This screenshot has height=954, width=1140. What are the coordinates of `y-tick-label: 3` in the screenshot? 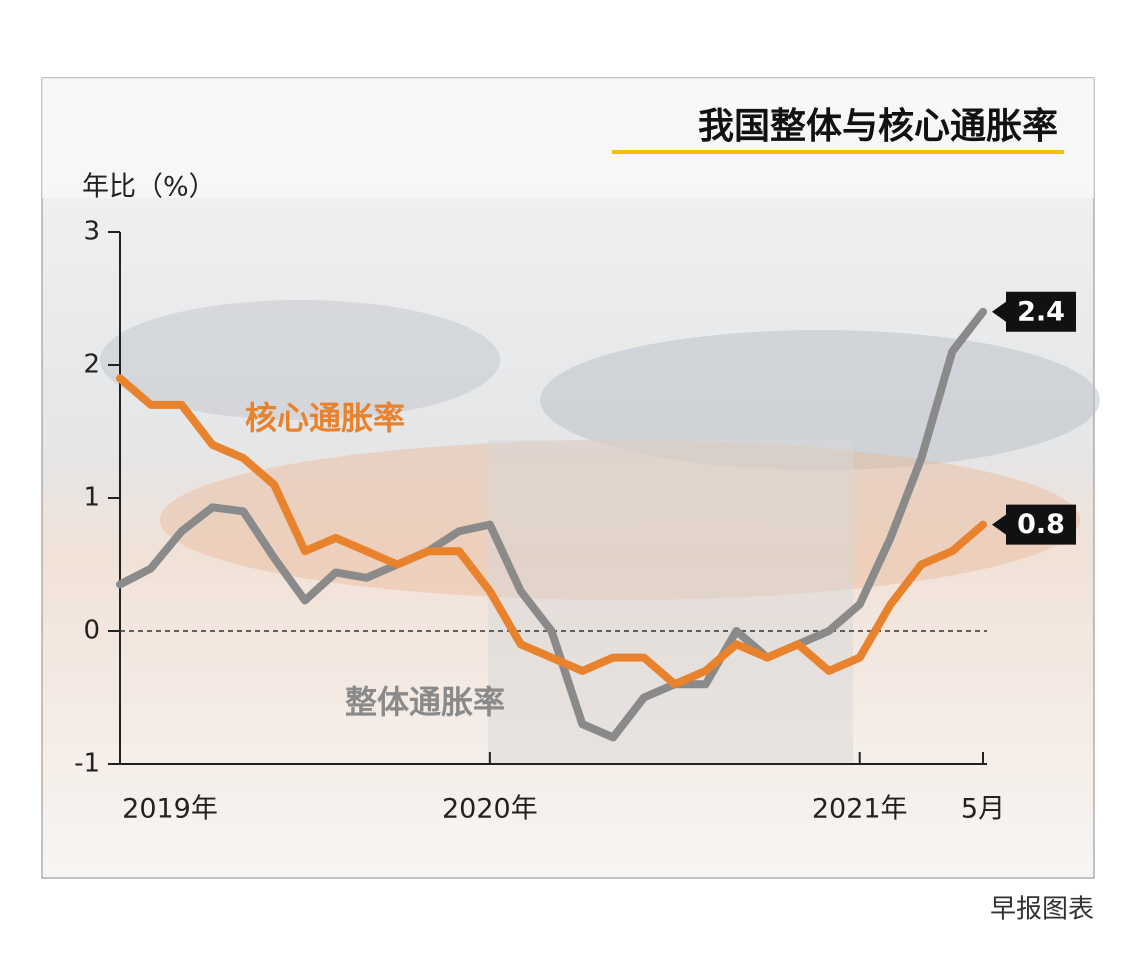 It's located at (91, 232).